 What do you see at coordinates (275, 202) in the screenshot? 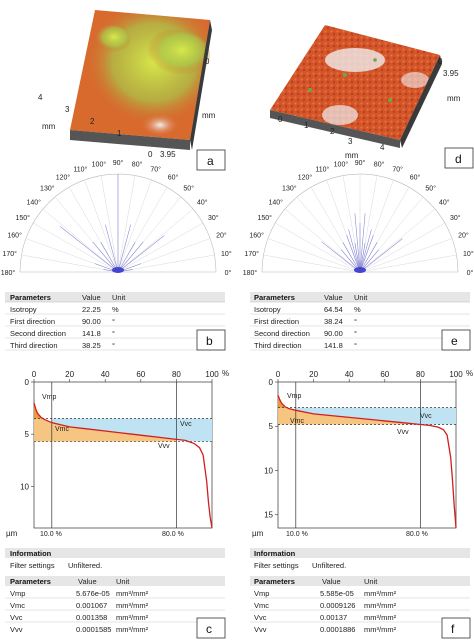
I see `polar-right-angle-label-140: 140°` at bounding box center [275, 202].